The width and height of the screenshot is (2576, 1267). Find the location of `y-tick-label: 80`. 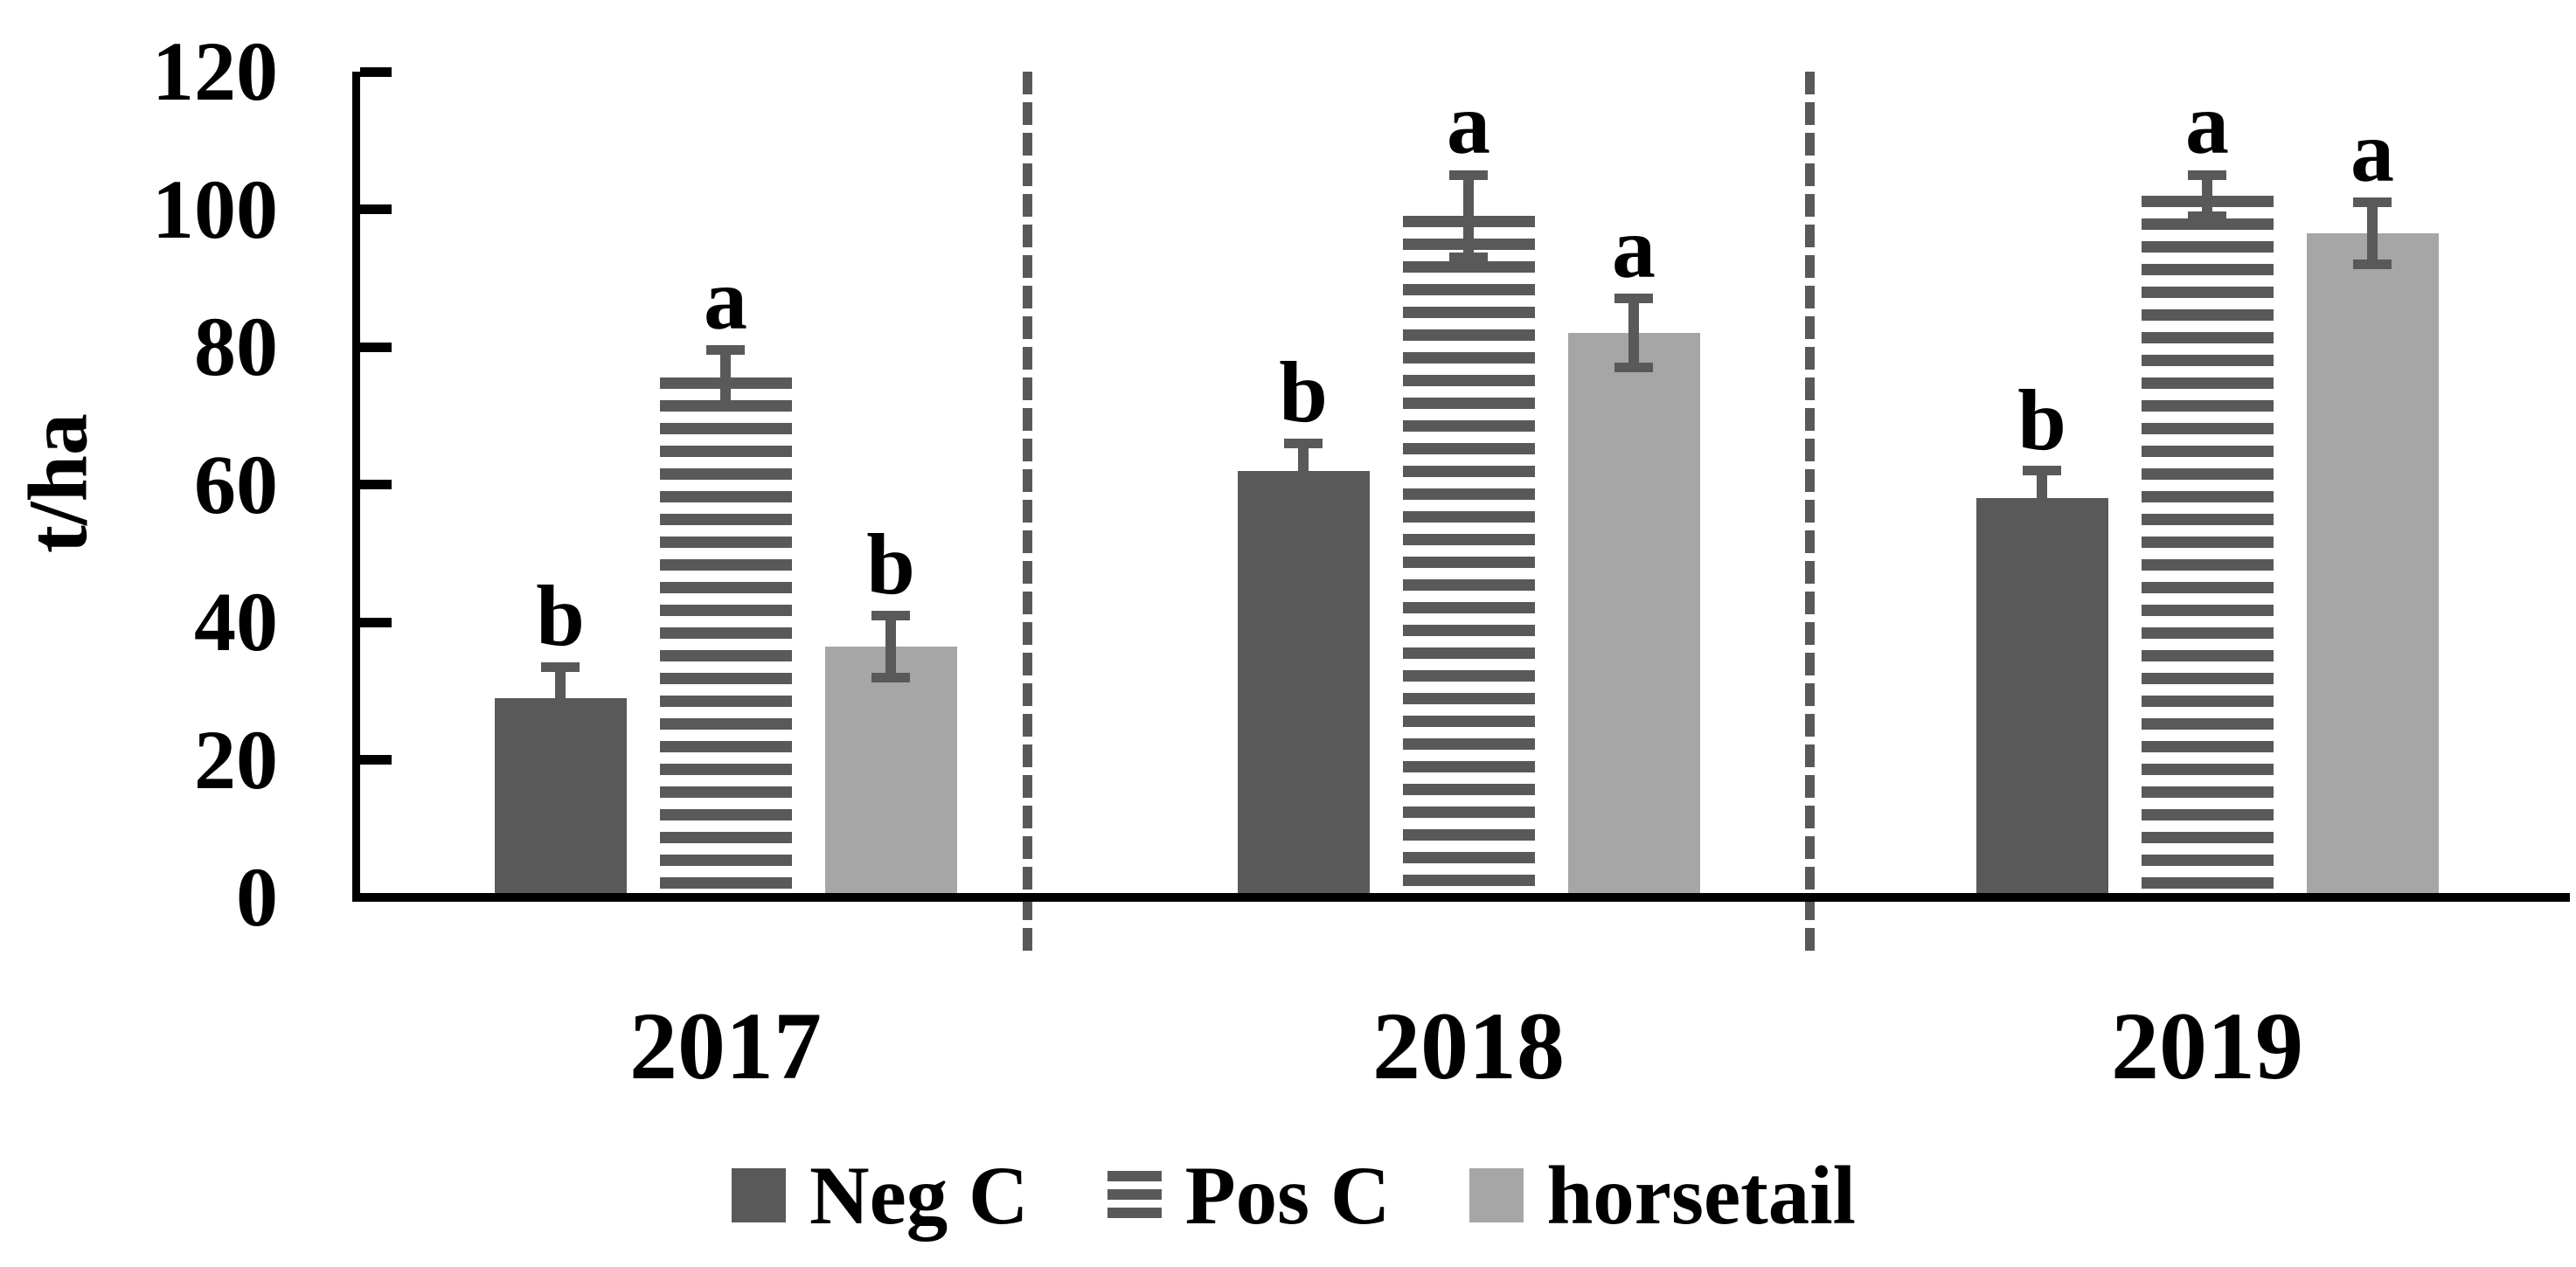

y-tick-label: 80 is located at coordinates (236, 346).